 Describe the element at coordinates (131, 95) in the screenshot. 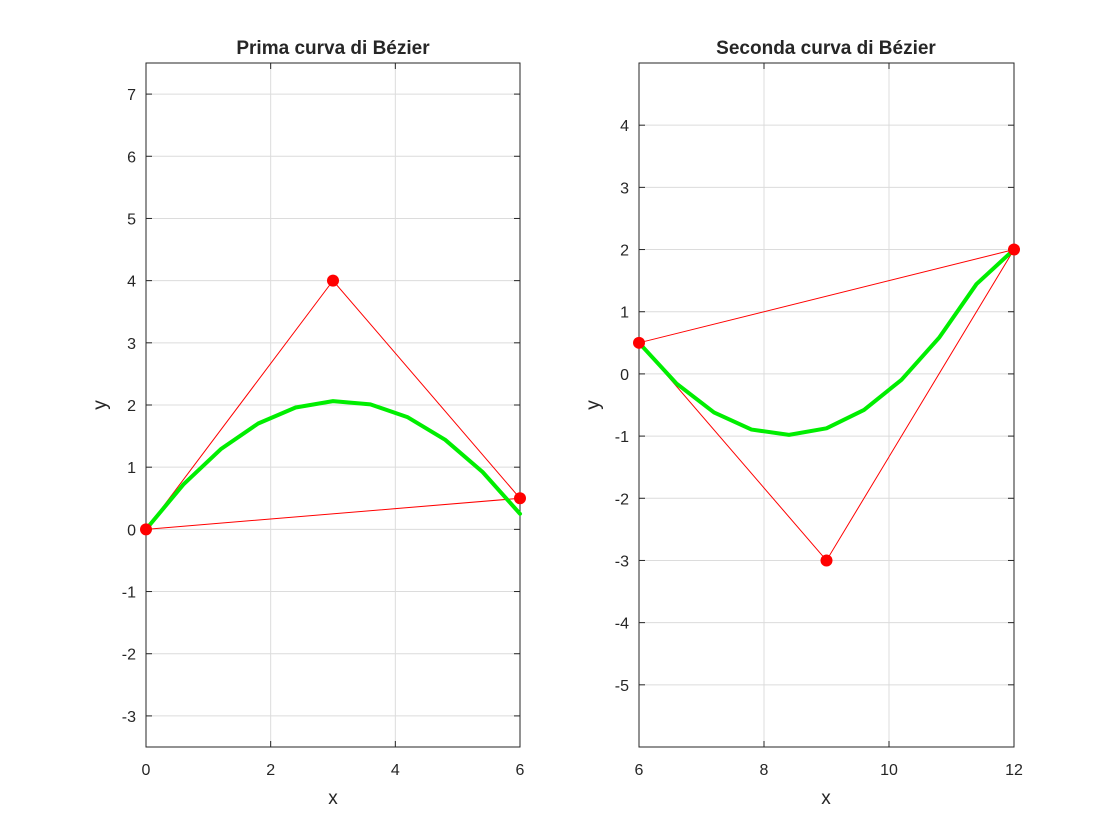

I see `y-tick-label: 7` at that location.